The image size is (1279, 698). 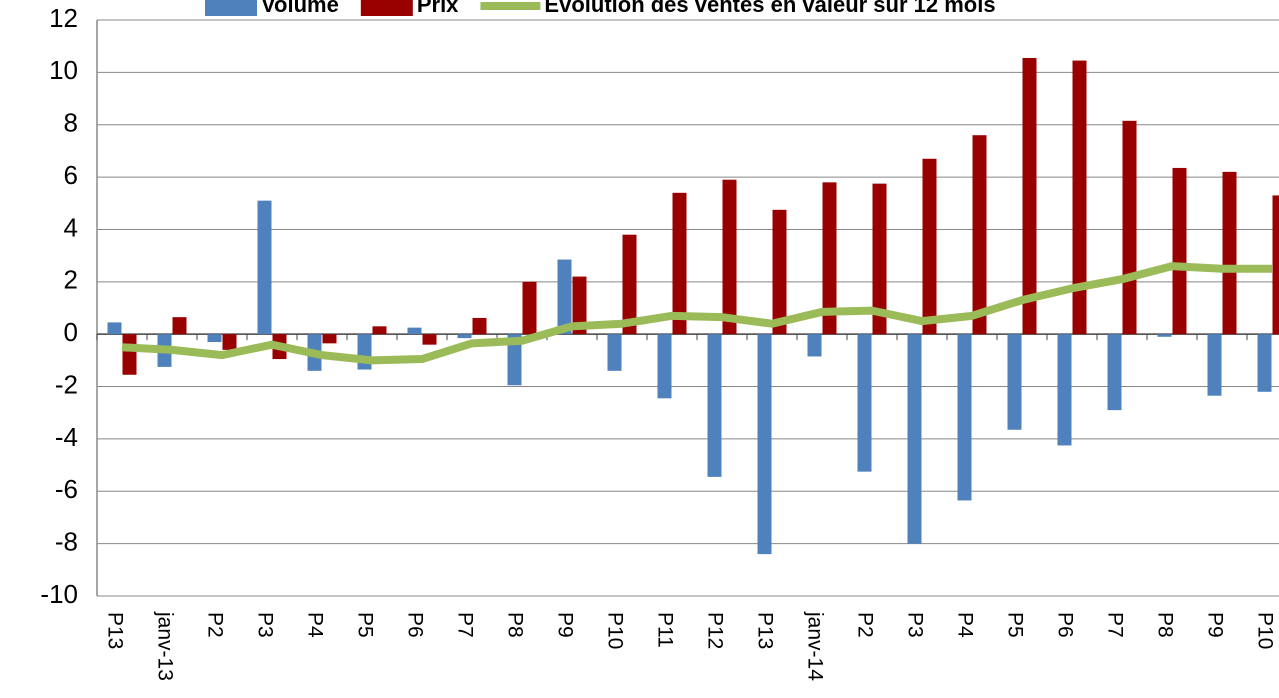 I want to click on y-tick-label: 6, so click(x=71, y=175).